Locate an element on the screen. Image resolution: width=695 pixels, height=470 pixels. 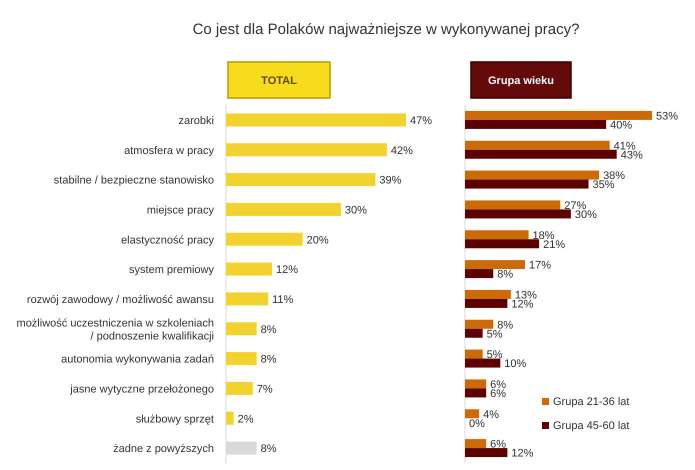
chart-title: Co jest dla Polaków najważniejsze w wykonywanej pracy? is located at coordinates (386, 29).